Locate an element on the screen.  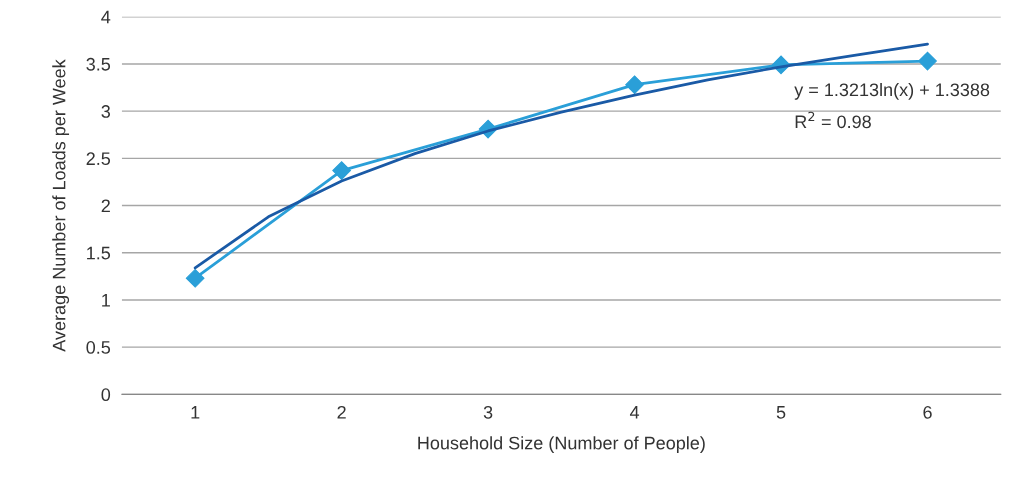
annotation: y = 1.3213ln(x) + 1.3388 is located at coordinates (892, 91).